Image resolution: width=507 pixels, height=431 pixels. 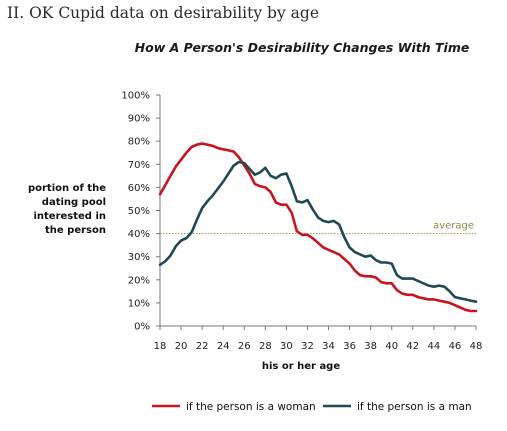 I want to click on x-tick-label: 22, so click(x=202, y=346).